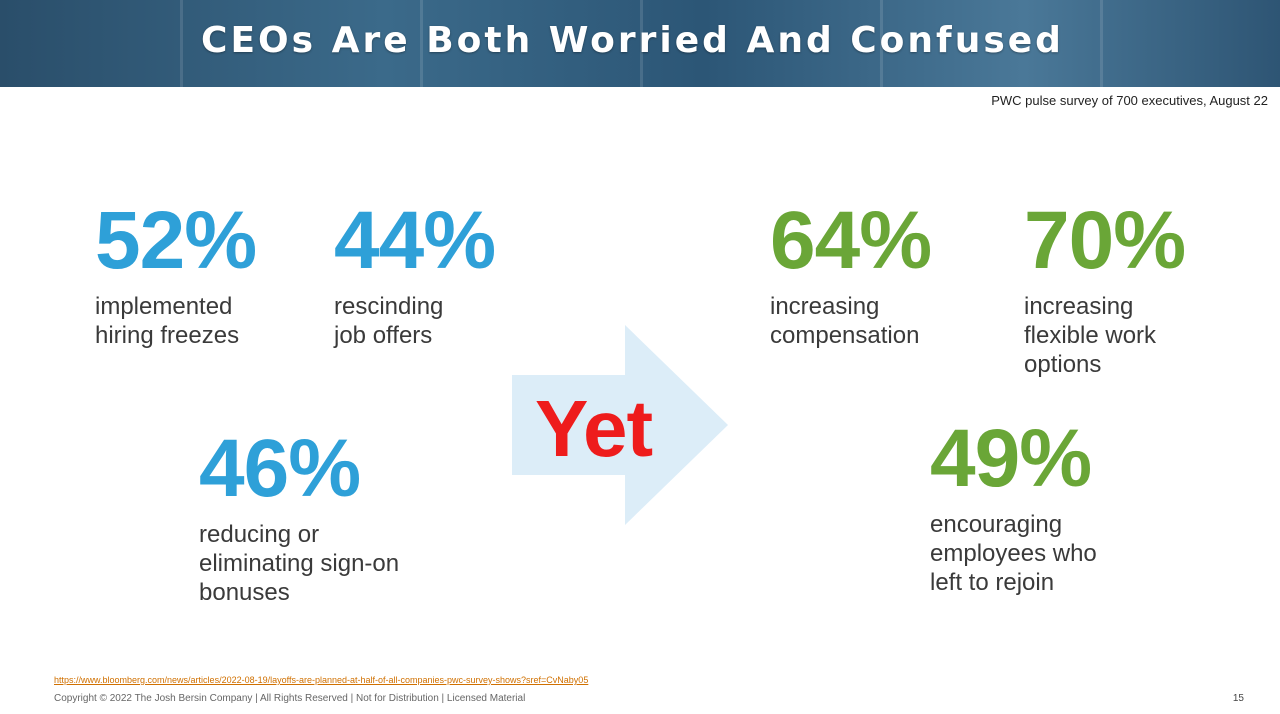 This screenshot has height=714, width=1280. Describe the element at coordinates (1090, 335) in the screenshot. I see `stat-label: increasing flexible work options` at that location.